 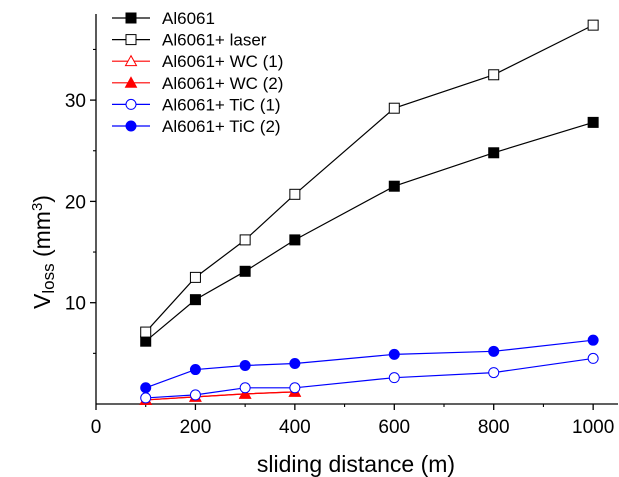 What do you see at coordinates (196, 427) in the screenshot?
I see `x-tick-label: 200` at bounding box center [196, 427].